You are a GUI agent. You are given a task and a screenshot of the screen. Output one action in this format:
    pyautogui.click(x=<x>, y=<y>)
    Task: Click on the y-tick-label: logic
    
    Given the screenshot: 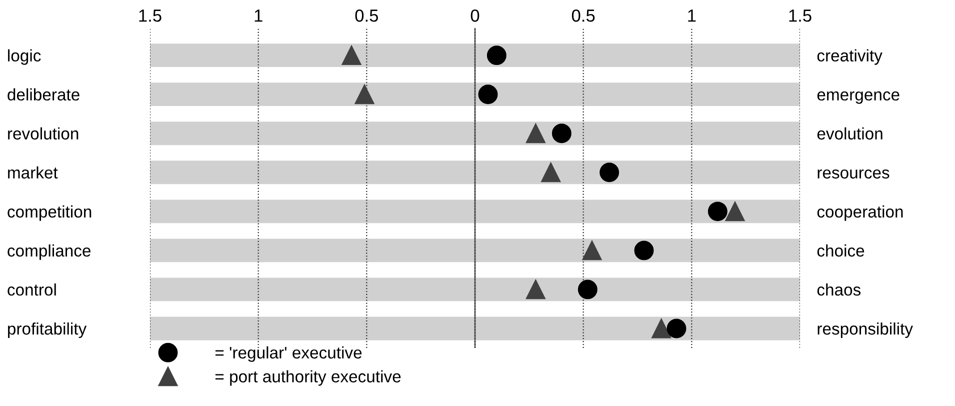 What is the action you would take?
    pyautogui.click(x=24, y=57)
    